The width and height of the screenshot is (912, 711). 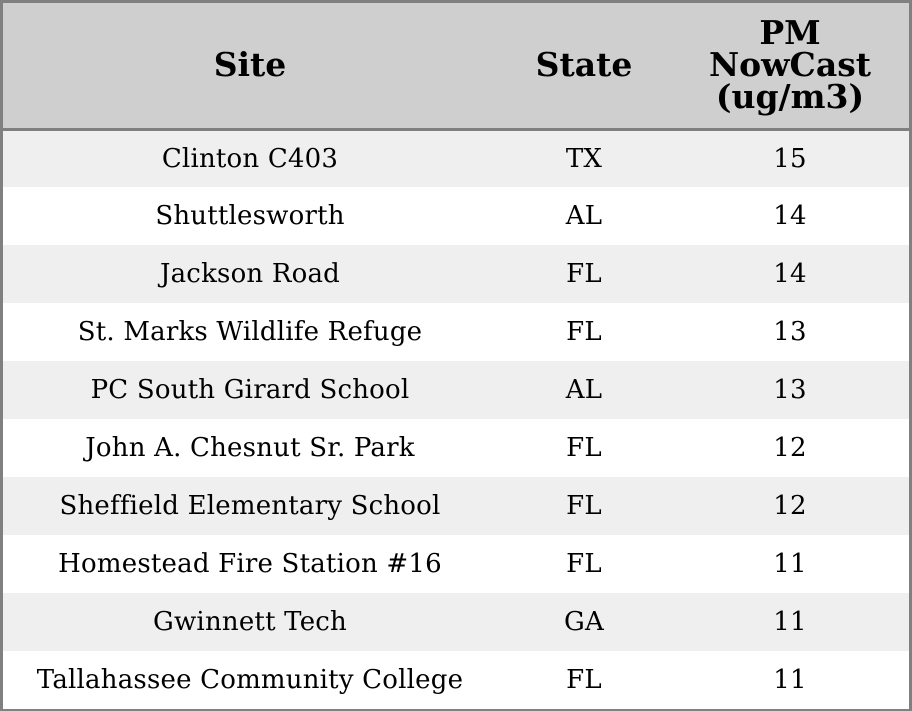 What do you see at coordinates (250, 622) in the screenshot?
I see `site-cell: Gwinnett Tech` at bounding box center [250, 622].